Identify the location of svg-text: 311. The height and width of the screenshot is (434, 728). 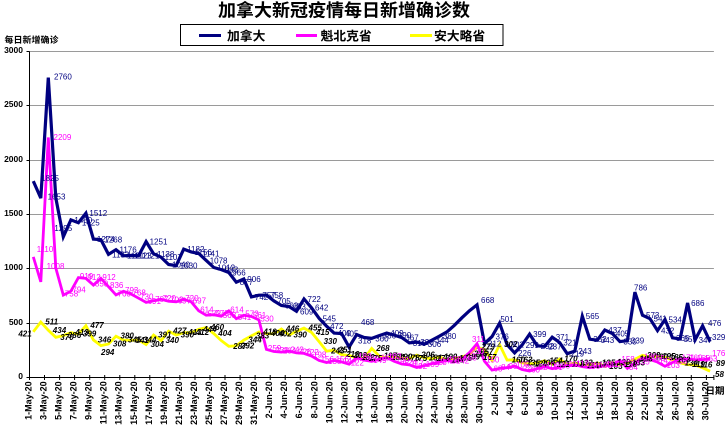
(478, 339).